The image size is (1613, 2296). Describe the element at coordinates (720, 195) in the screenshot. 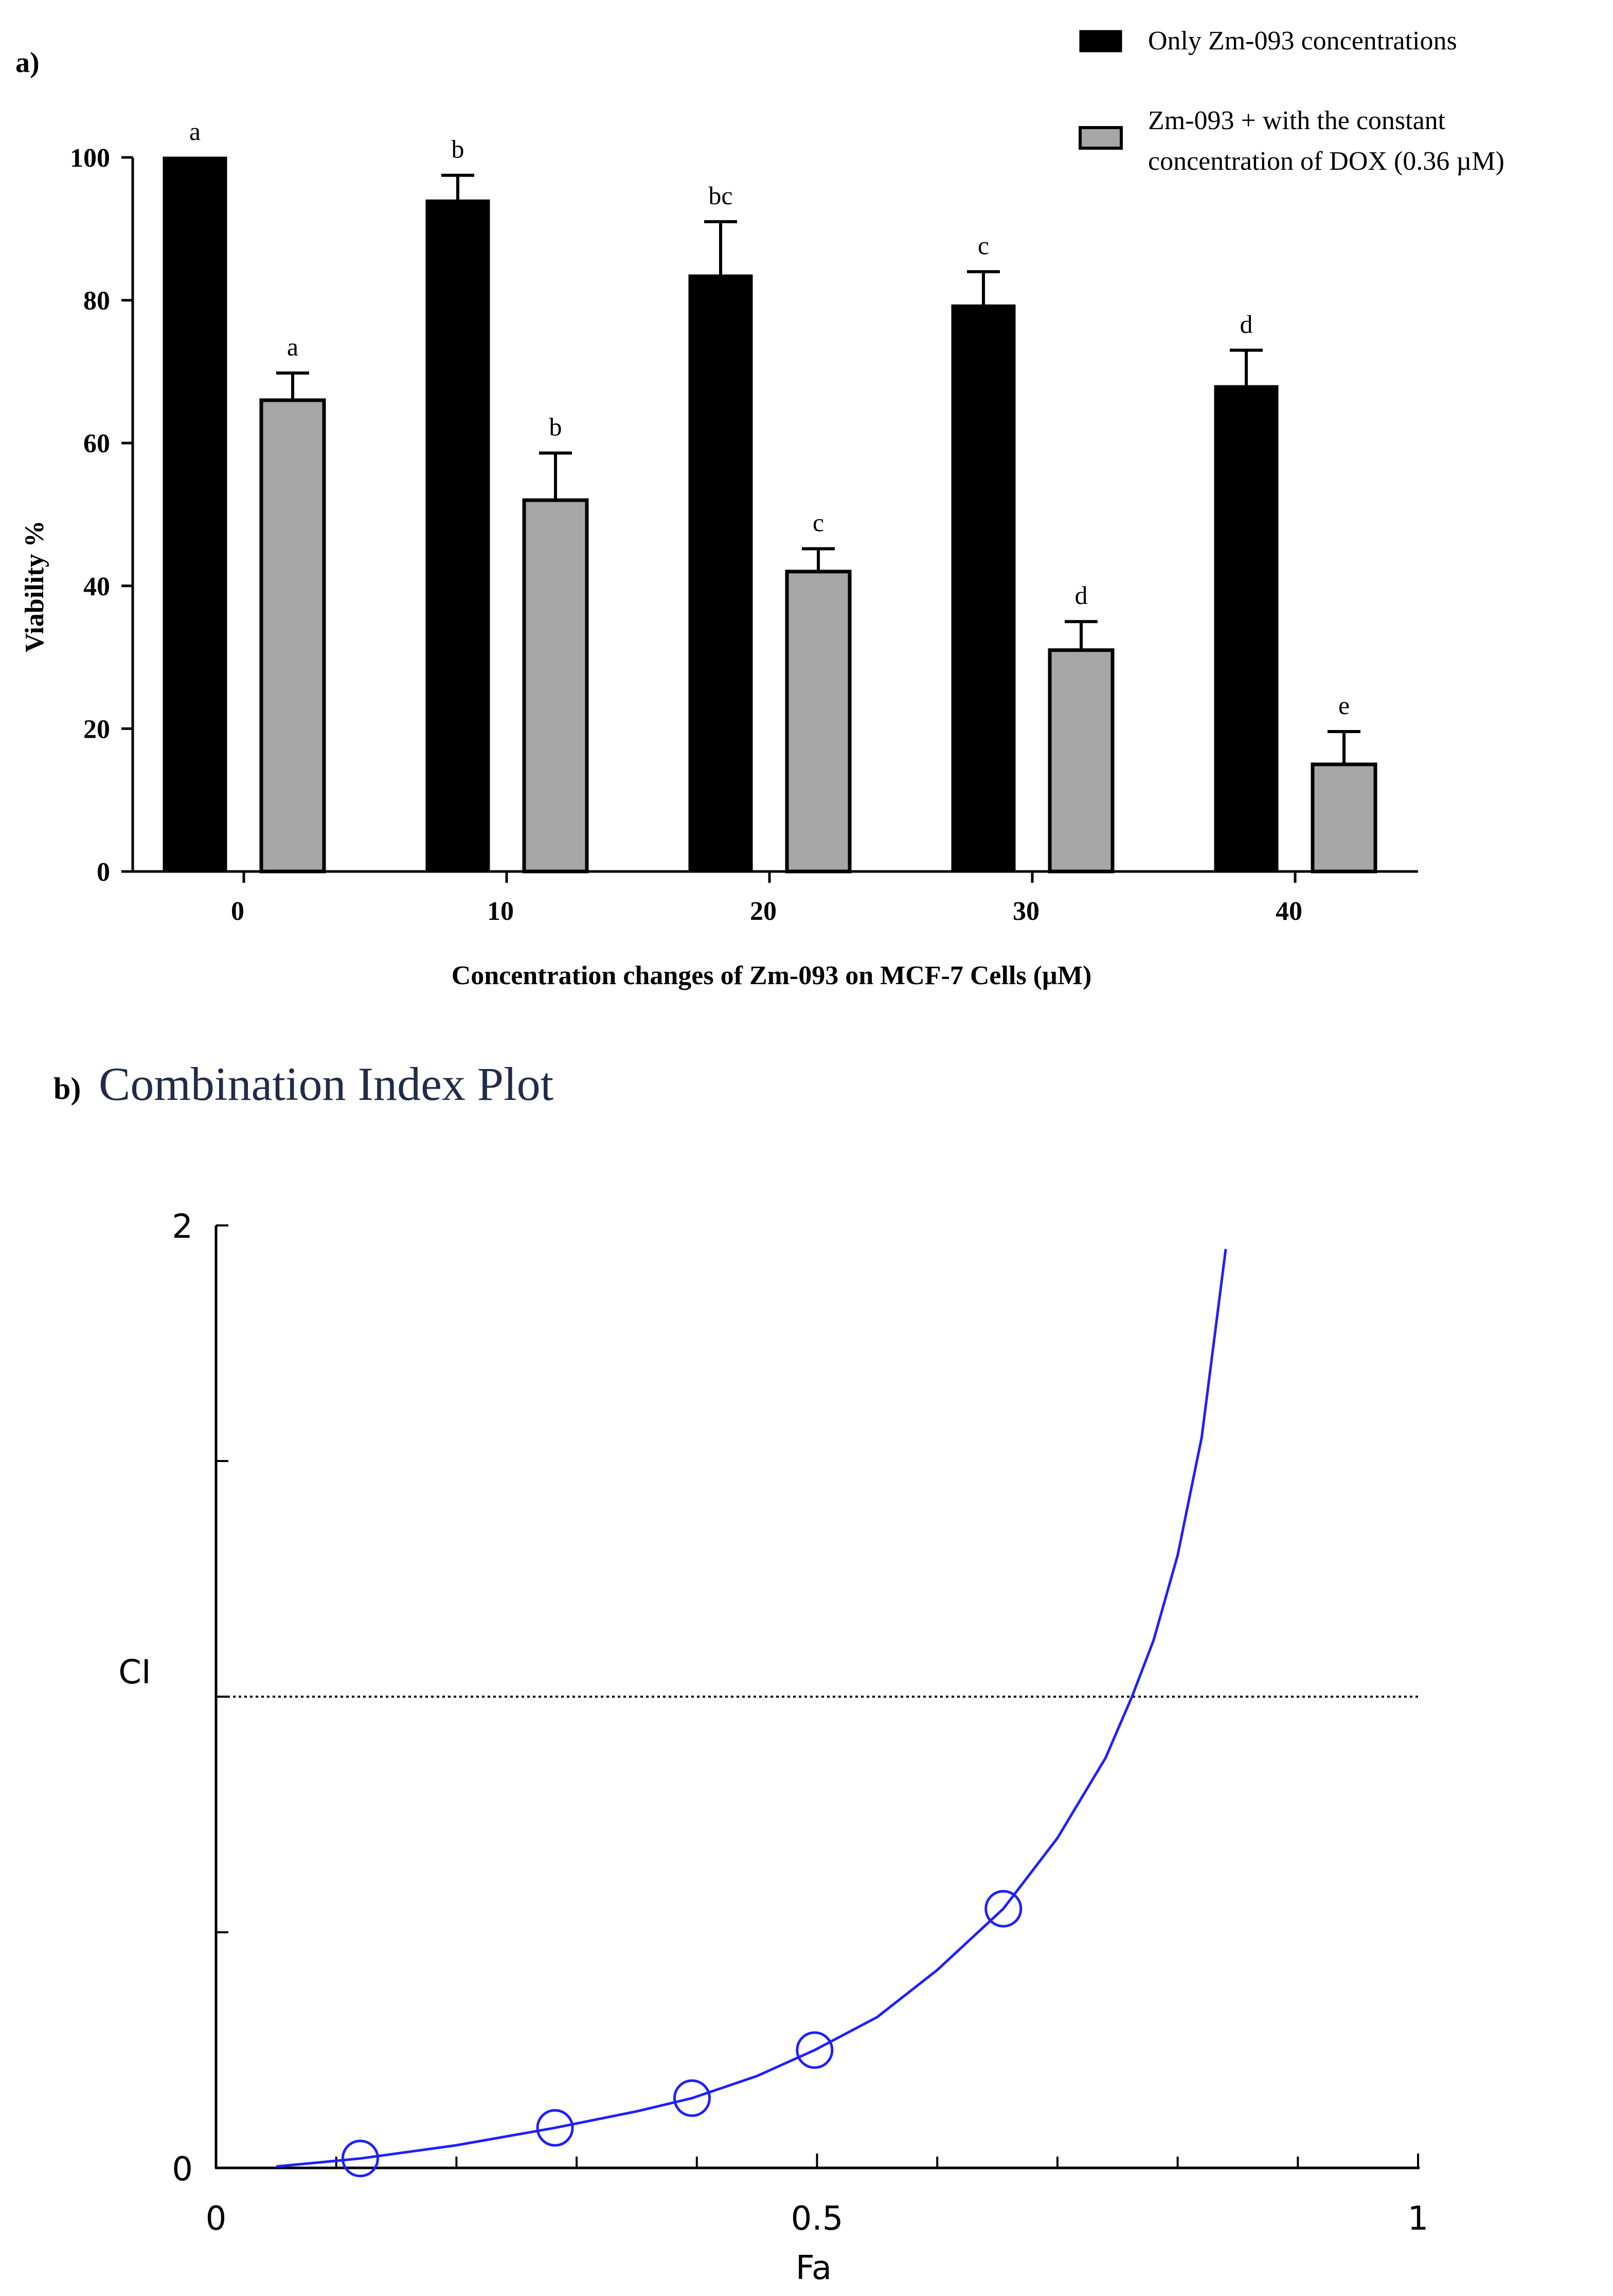

I see `significance-letter: bc` at that location.